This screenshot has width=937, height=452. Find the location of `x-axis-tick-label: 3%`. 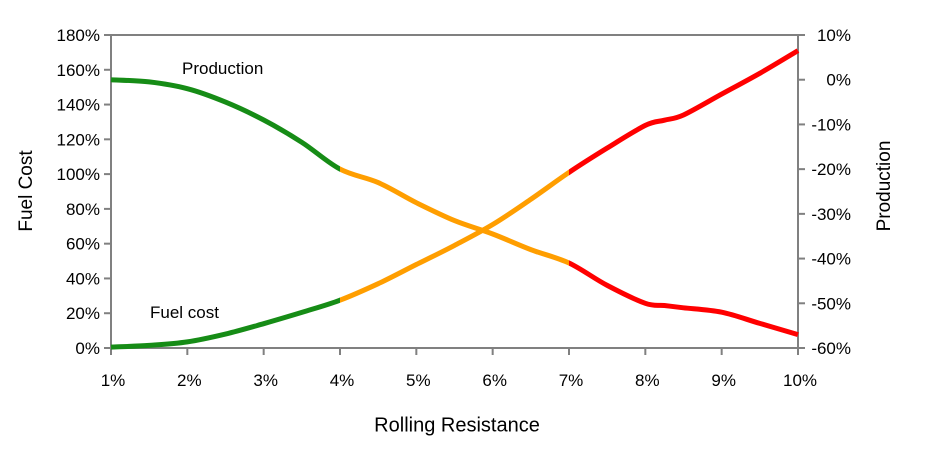

x-axis-tick-label: 3% is located at coordinates (265, 380).